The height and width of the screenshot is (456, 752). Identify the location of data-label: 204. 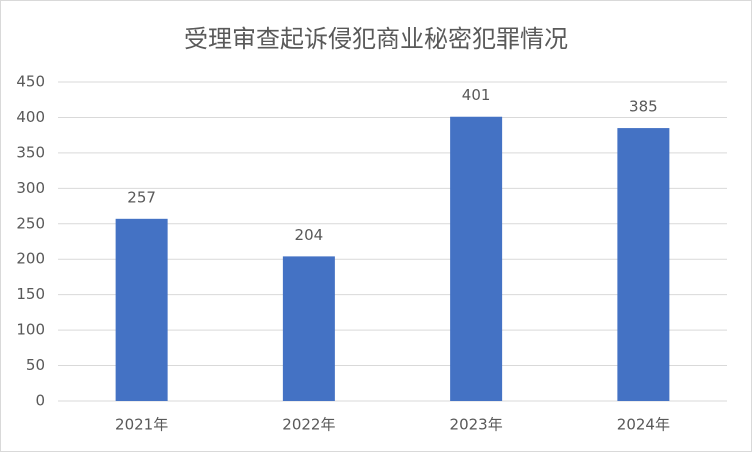
(309, 235).